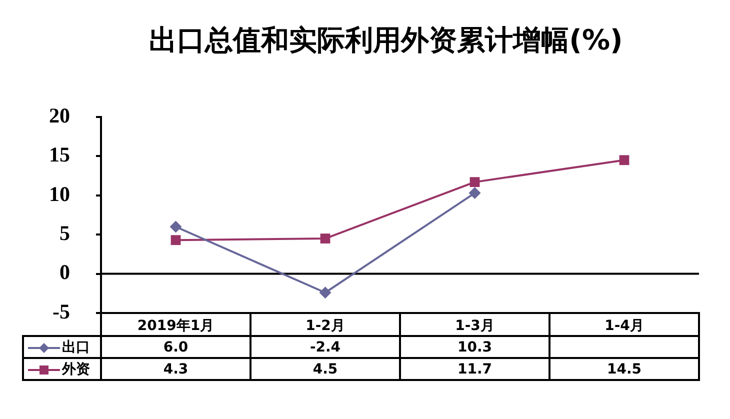 This screenshot has height=419, width=730. What do you see at coordinates (175, 326) in the screenshot?
I see `x-tick-label: 2019年1月` at bounding box center [175, 326].